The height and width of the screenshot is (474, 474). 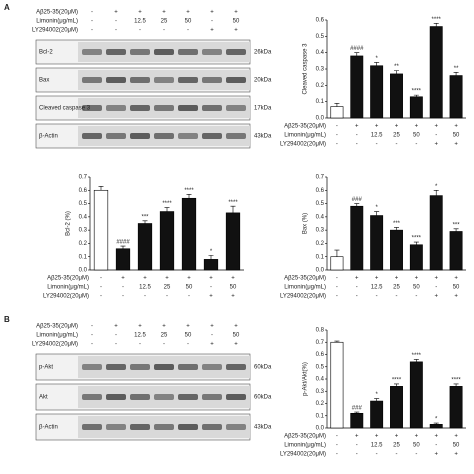 What do you see at coordinates (263, 368) in the screenshot?
I see `blot-size: 60kDa` at bounding box center [263, 368].